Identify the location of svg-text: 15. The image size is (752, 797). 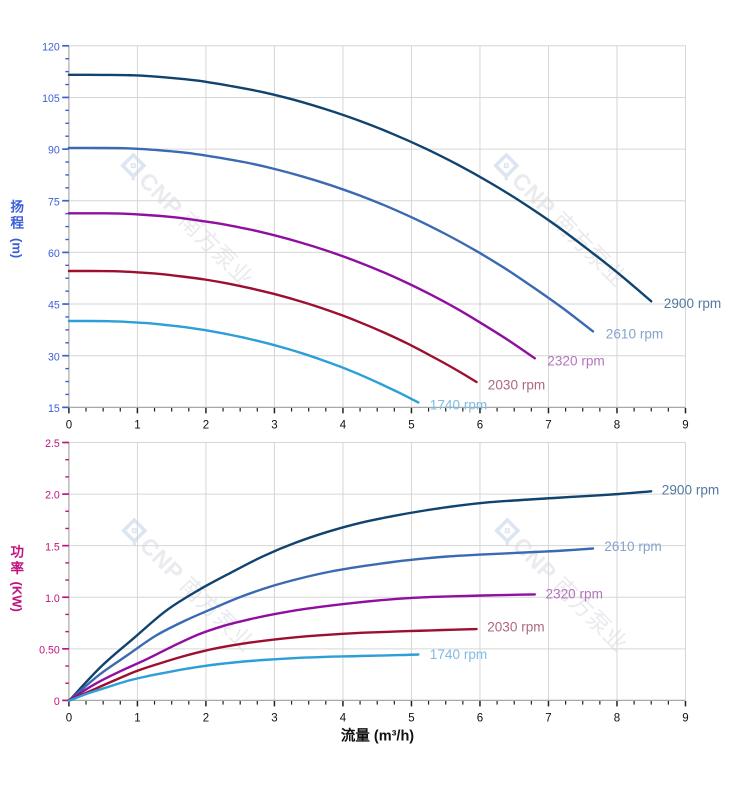
(54, 409).